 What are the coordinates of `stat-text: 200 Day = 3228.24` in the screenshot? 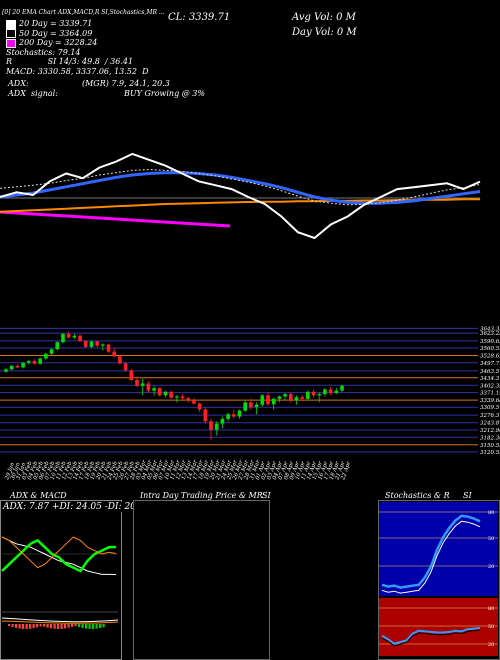 It's located at (58, 42).